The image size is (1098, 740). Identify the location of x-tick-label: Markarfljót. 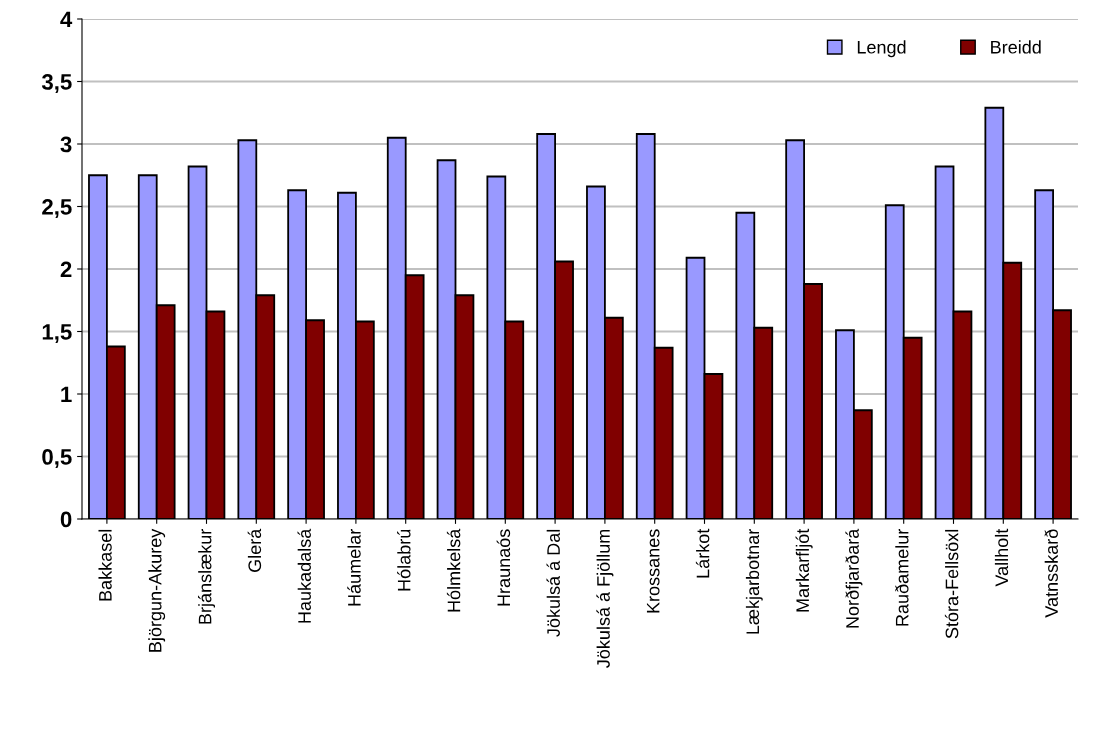
(804, 570).